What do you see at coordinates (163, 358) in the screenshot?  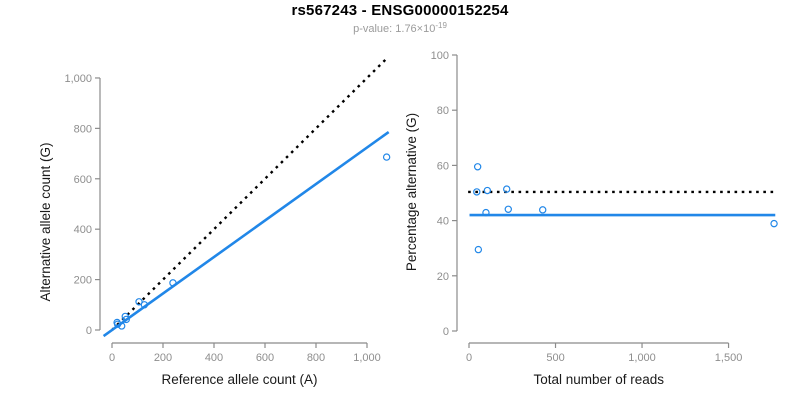 I see `x-tick-label: 200` at bounding box center [163, 358].